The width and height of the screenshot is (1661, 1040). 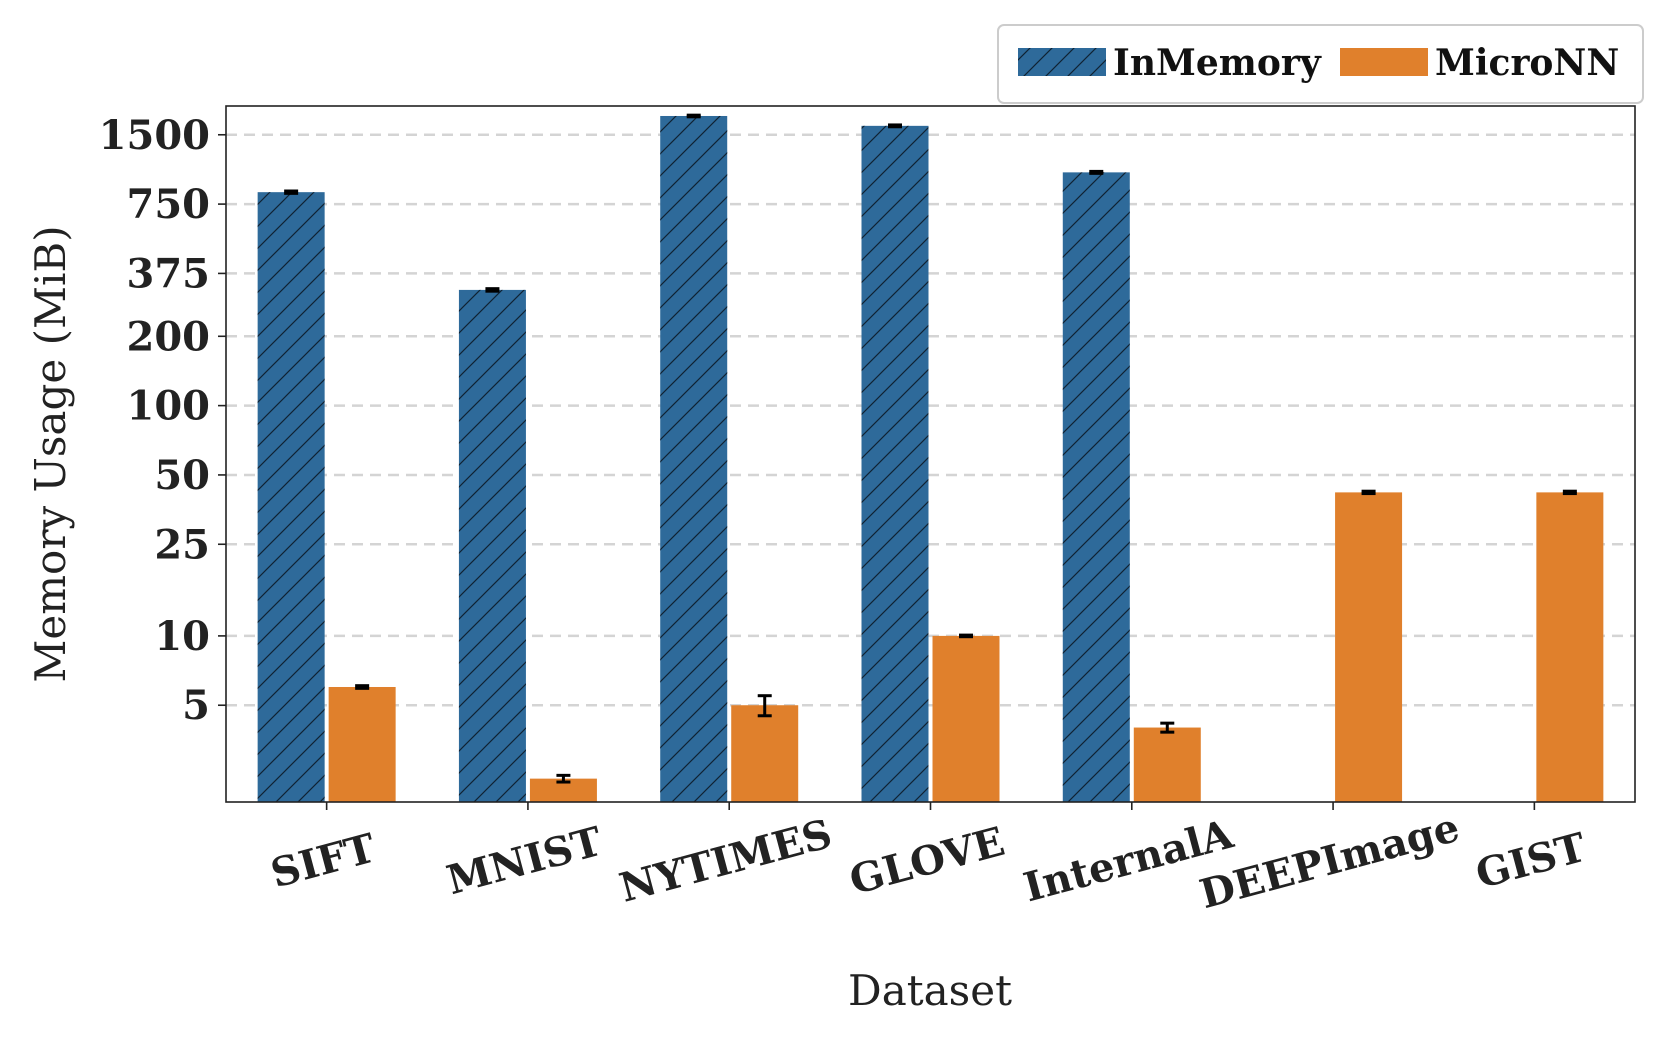 What do you see at coordinates (182, 544) in the screenshot?
I see `y-tick-label-25: 25` at bounding box center [182, 544].